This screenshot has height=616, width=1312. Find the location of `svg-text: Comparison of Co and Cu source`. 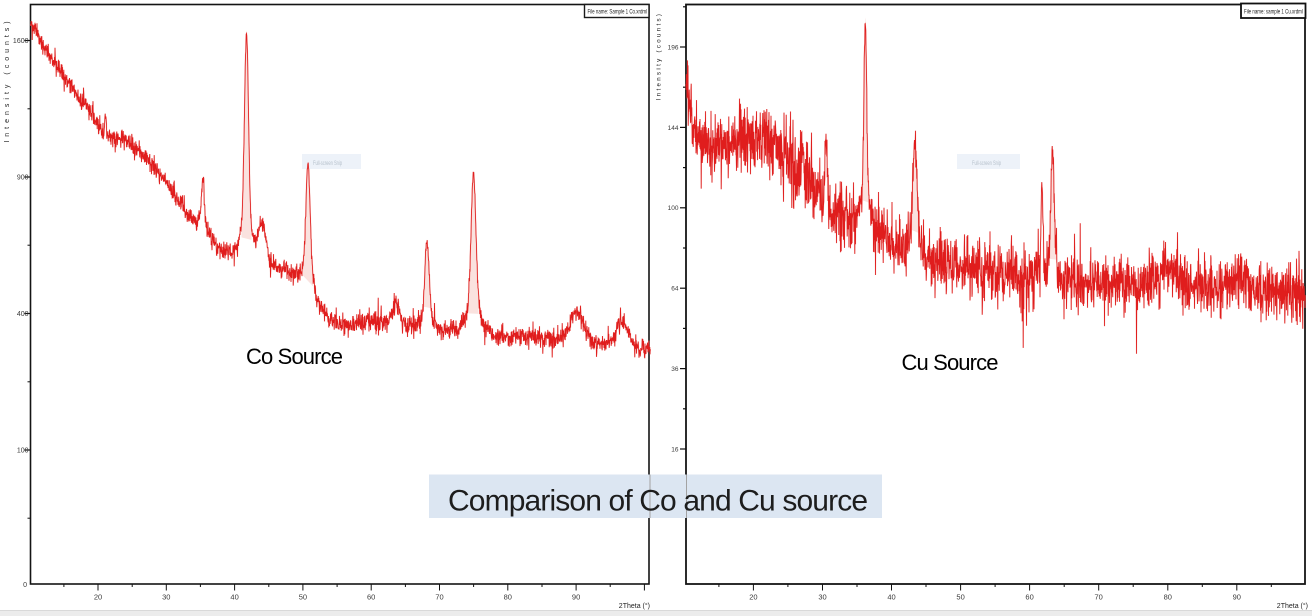

svg-text: Comparison of Co and Cu source is located at coordinates (658, 501).